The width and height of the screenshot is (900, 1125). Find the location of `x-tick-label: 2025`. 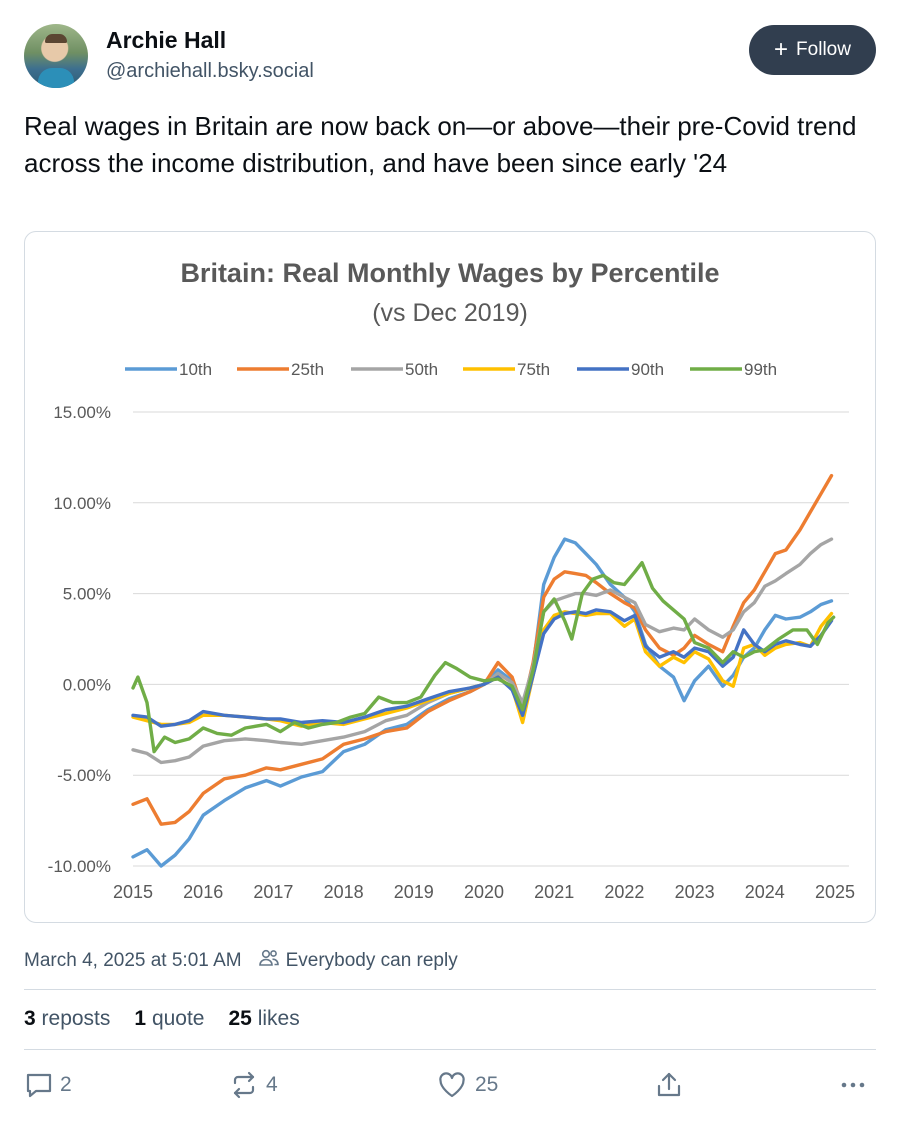

x-tick-label: 2025 is located at coordinates (835, 892).